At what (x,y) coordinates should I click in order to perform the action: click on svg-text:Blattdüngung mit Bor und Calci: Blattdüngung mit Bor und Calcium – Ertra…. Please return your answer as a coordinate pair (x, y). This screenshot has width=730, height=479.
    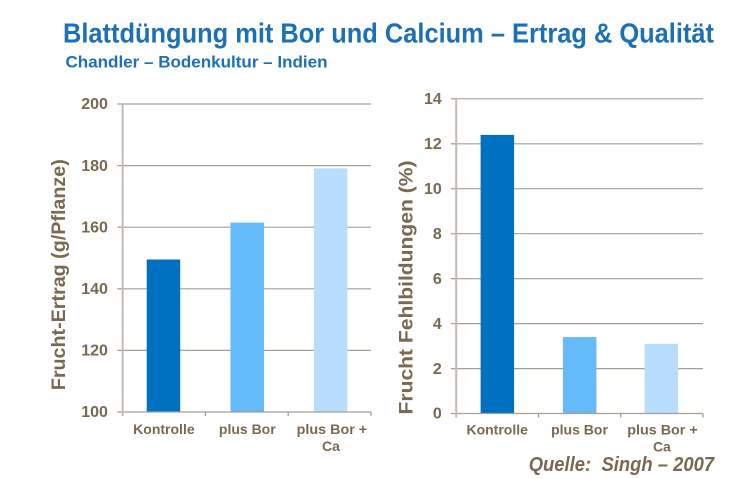
    Looking at the image, I should click on (388, 32).